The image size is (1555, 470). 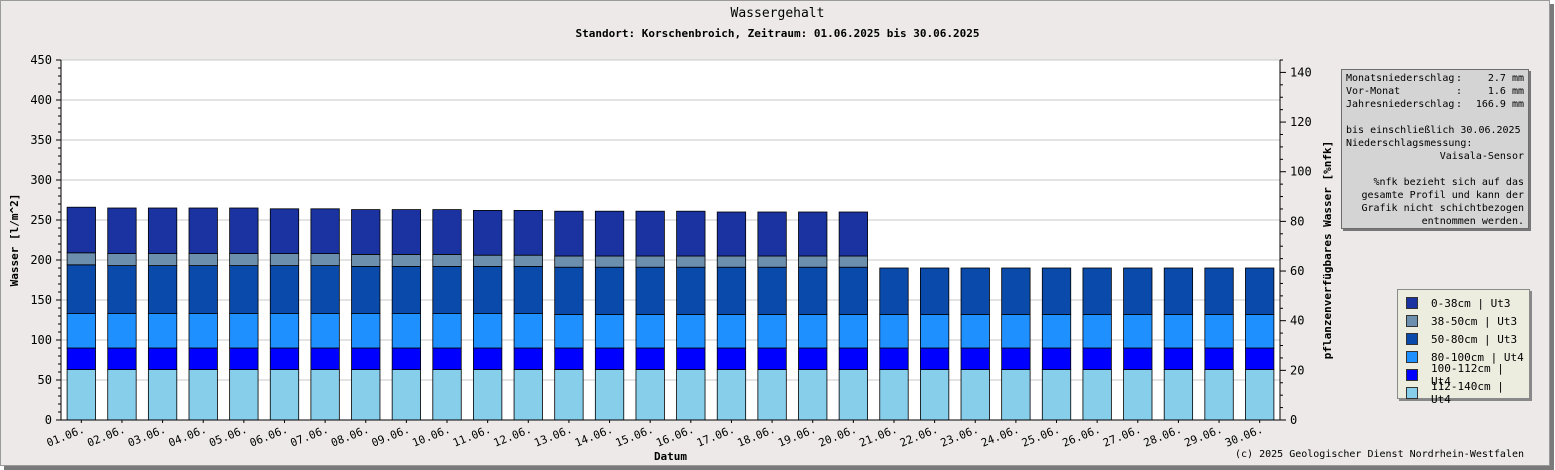 What do you see at coordinates (1122, 436) in the screenshot?
I see `x-tick-label: 27.06.` at bounding box center [1122, 436].